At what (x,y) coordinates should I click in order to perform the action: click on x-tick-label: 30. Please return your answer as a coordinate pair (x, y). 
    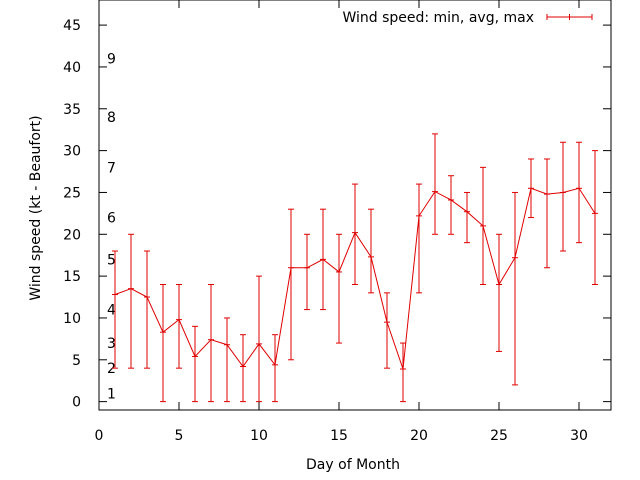
    Looking at the image, I should click on (579, 436).